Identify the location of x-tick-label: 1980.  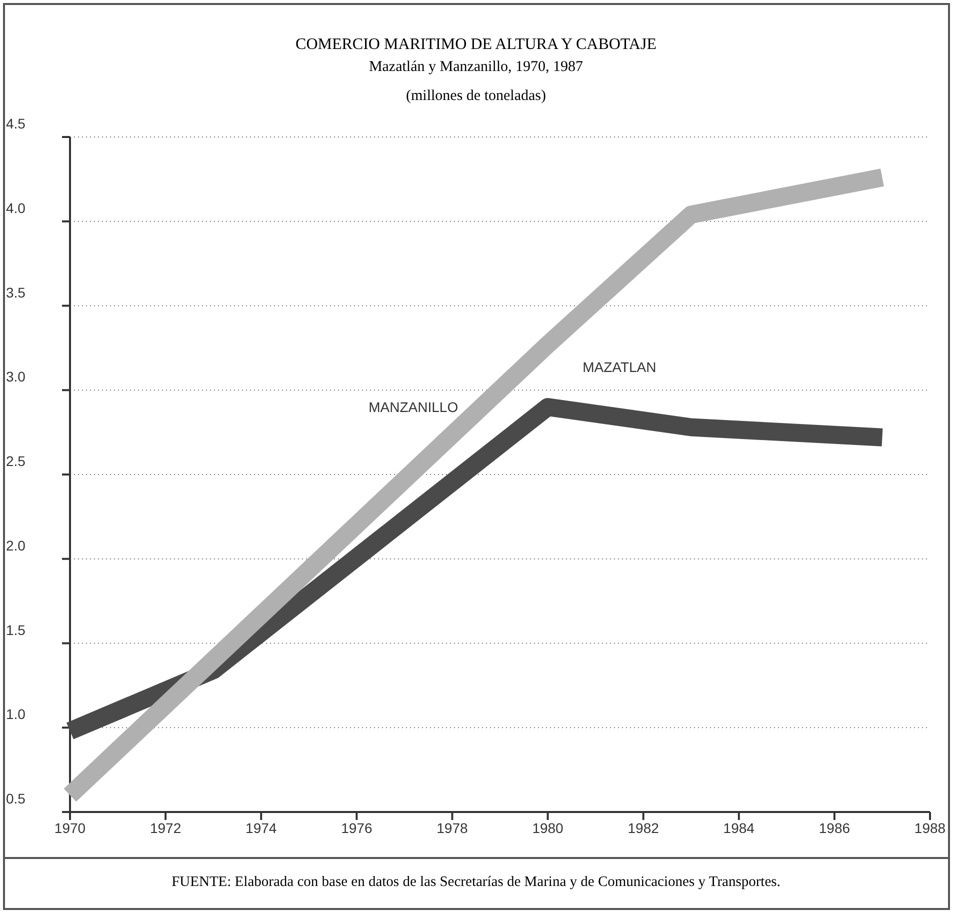
(548, 828).